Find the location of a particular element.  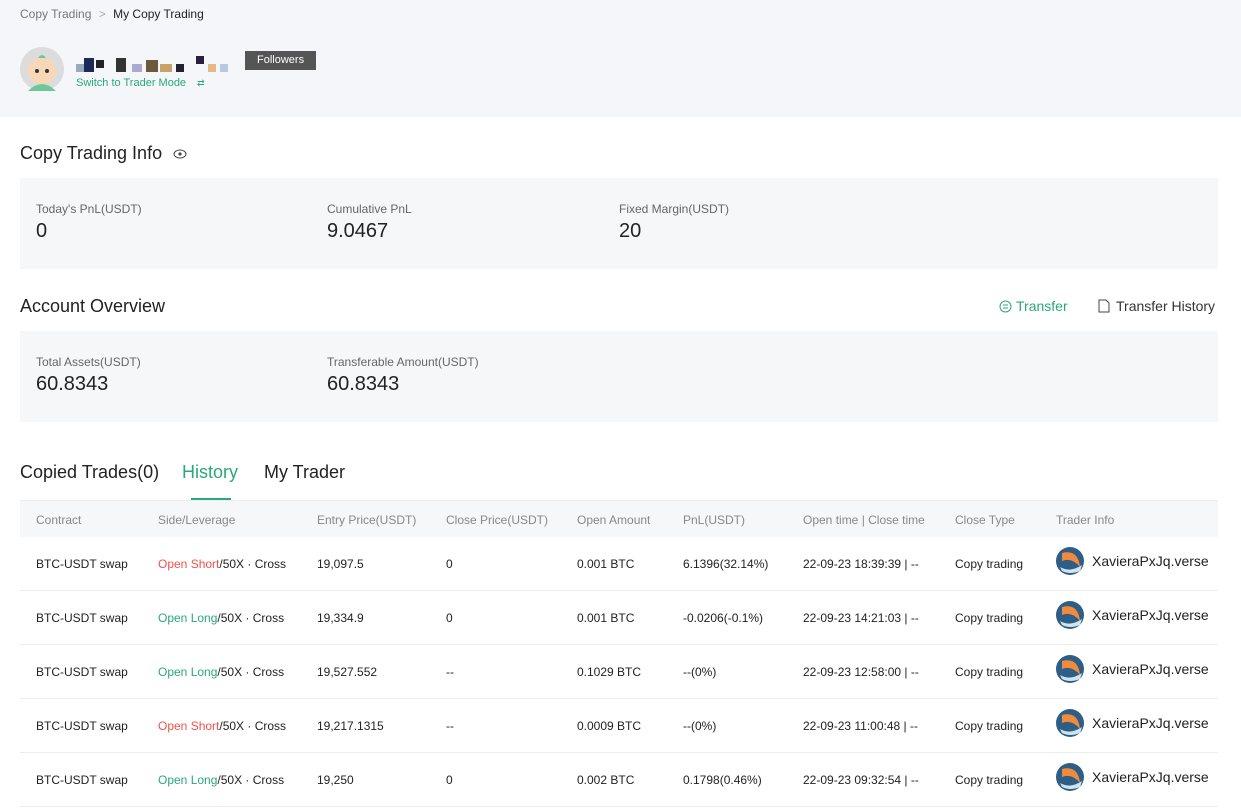

cell-entry: 19,250 is located at coordinates (335, 780).